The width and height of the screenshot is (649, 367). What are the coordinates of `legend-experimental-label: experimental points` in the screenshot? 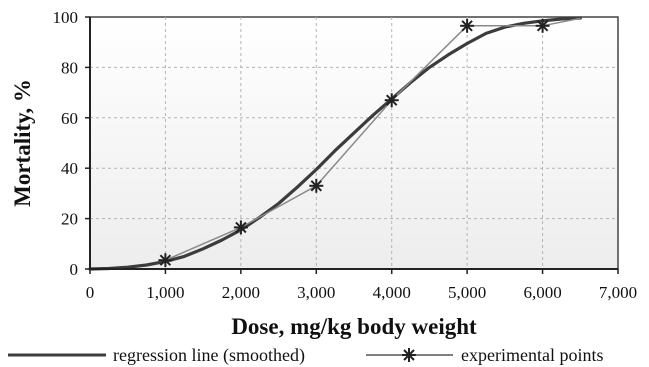 It's located at (532, 355).